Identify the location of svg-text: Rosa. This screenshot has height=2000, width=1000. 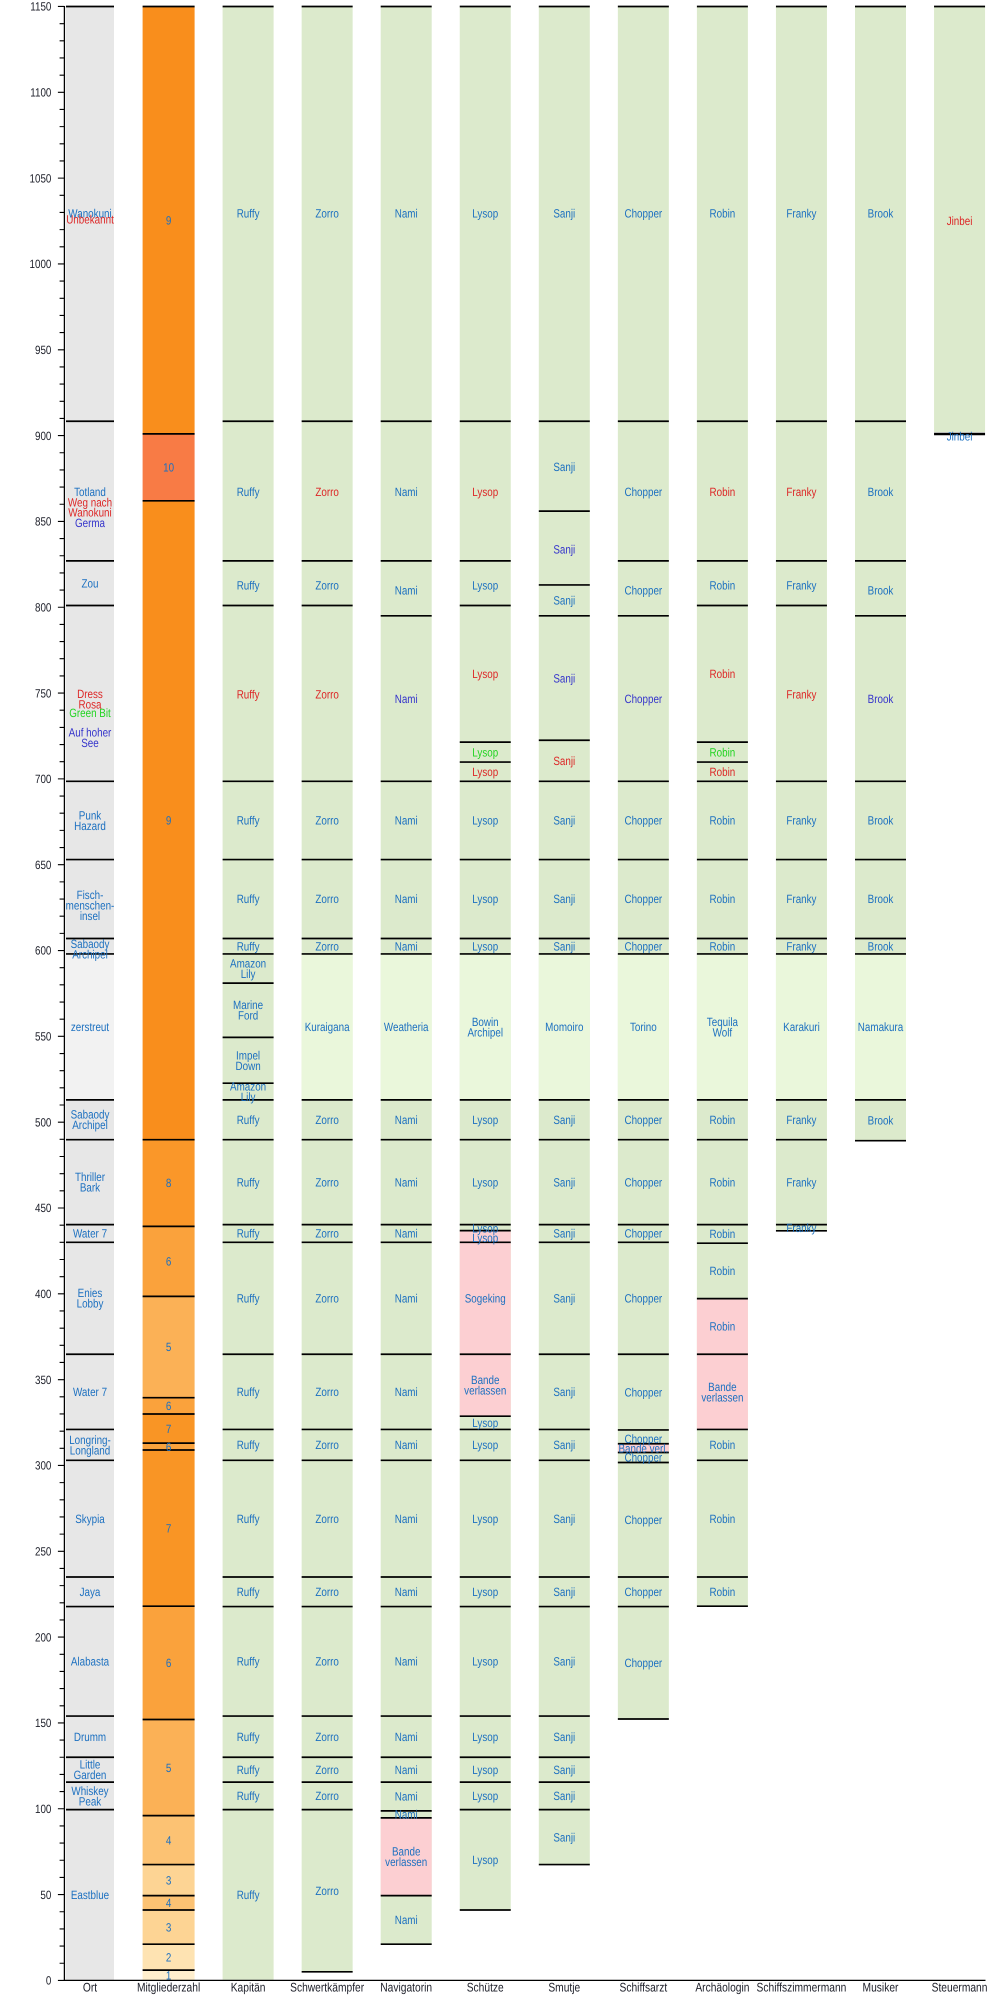
(90, 705).